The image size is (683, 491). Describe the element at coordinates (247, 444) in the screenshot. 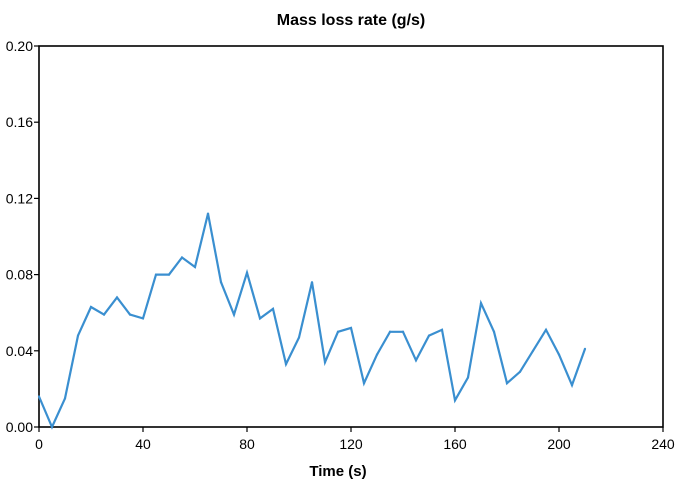

I see `x-tick-label: 80` at that location.